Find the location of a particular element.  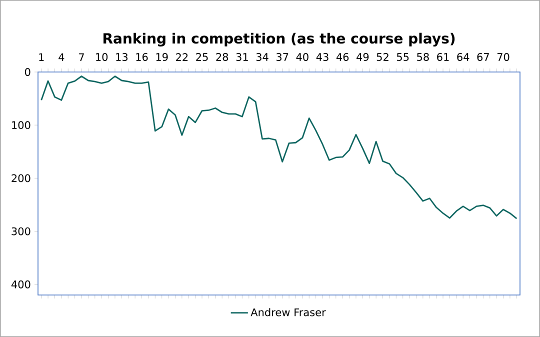

x-tick-label: 55 is located at coordinates (402, 57).